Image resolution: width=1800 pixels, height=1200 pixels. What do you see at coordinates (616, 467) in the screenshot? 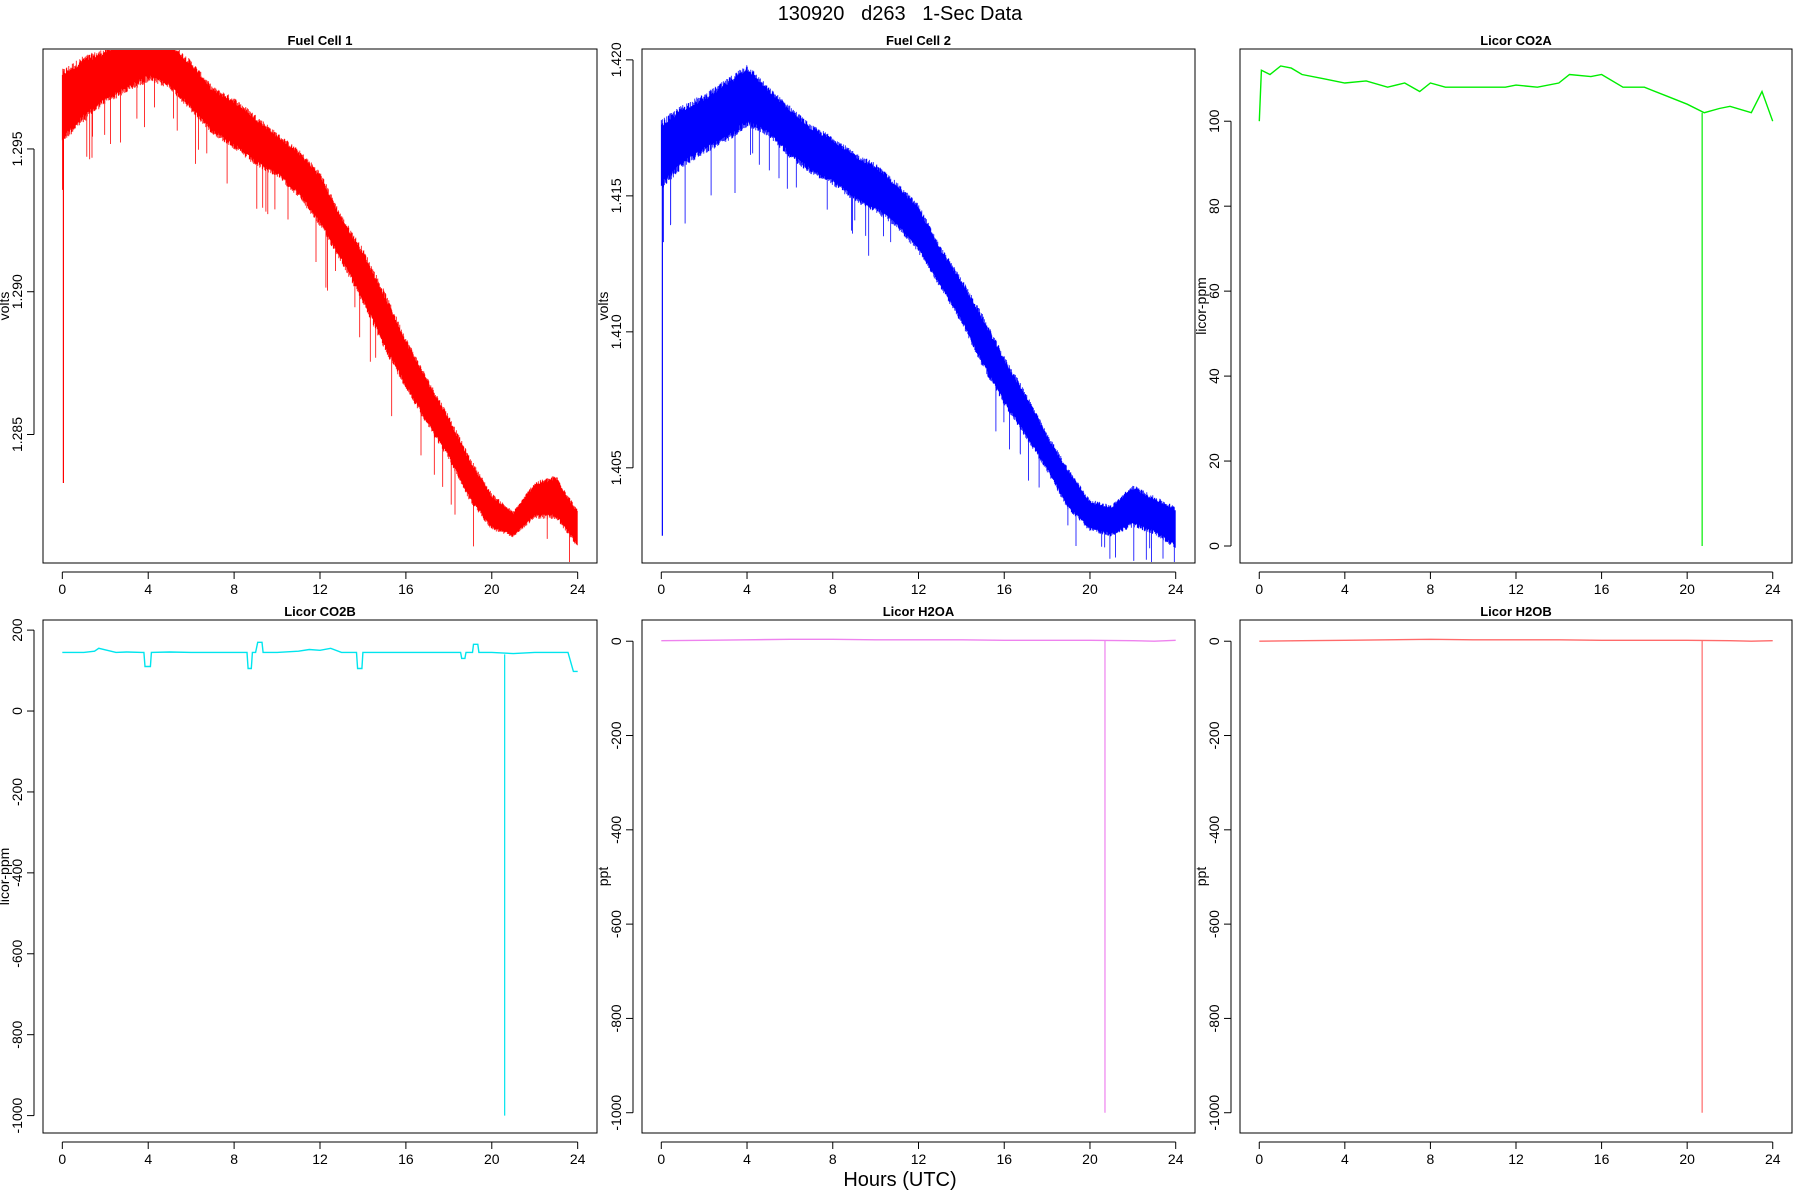
I see `y-tick-label: 1.405` at bounding box center [616, 467].